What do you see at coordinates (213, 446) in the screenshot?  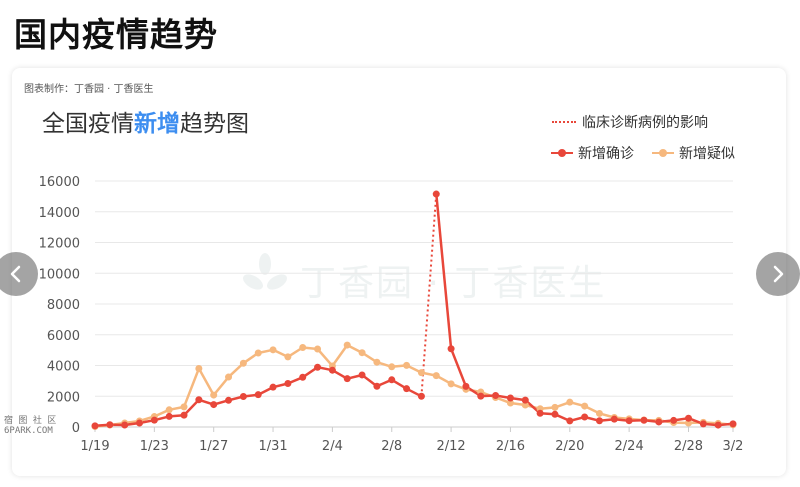 I see `x-tick-label: 1/27` at bounding box center [213, 446].